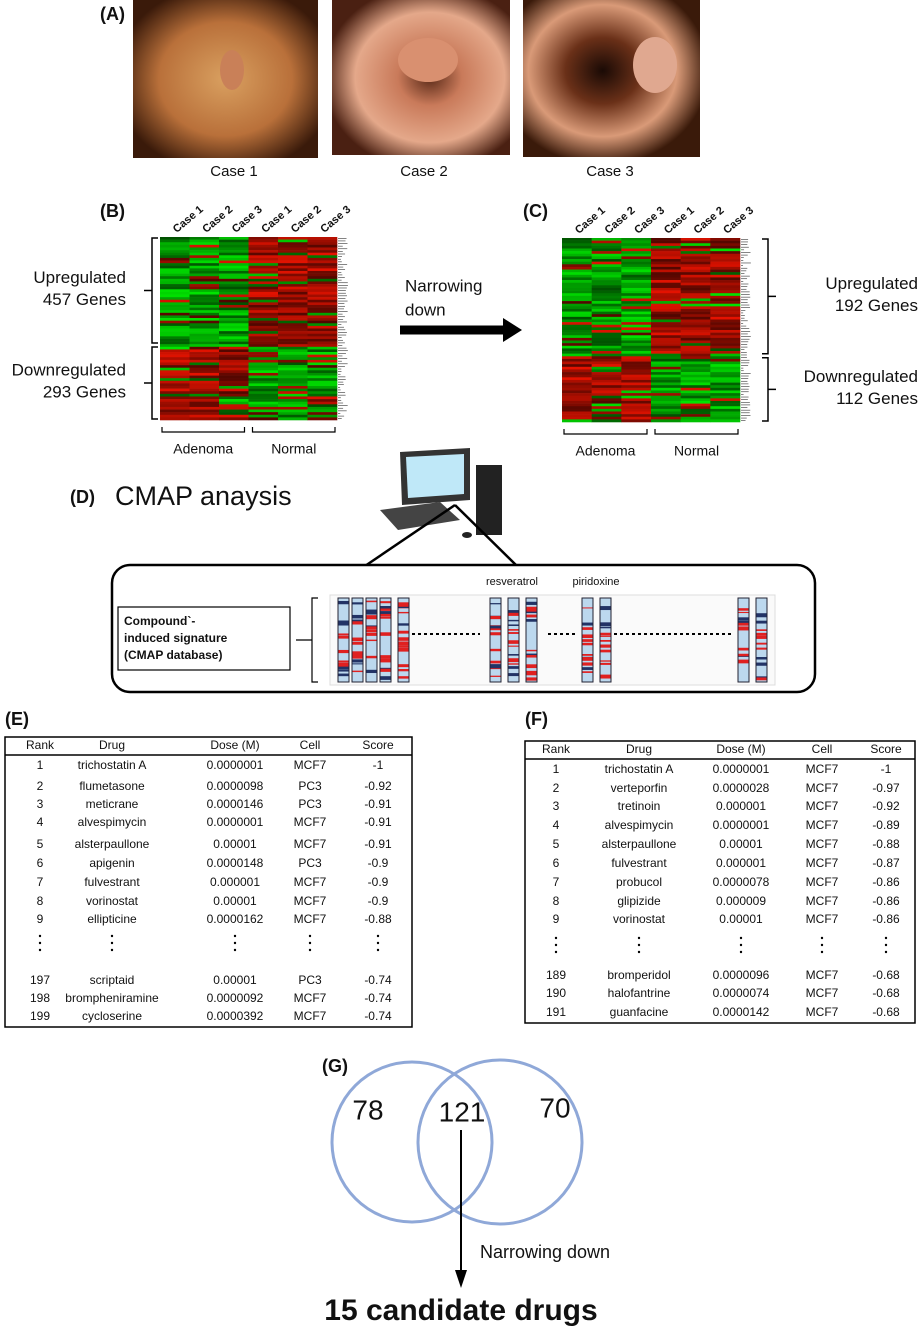 The width and height of the screenshot is (921, 1332). What do you see at coordinates (40, 998) in the screenshot?
I see `table-cell: 198` at bounding box center [40, 998].